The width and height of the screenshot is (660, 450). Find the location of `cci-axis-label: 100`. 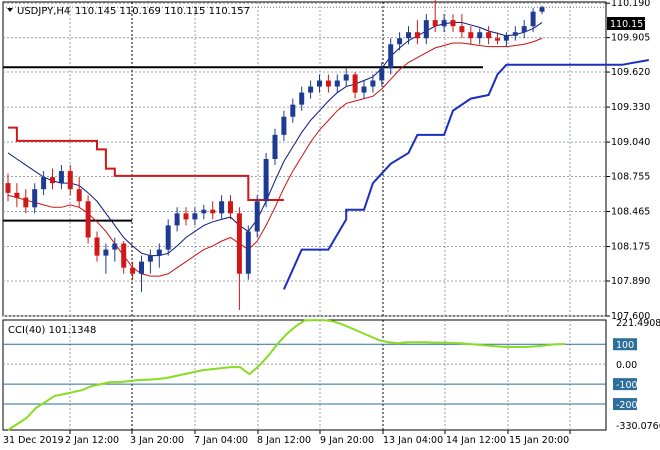

cci-axis-label: 100 is located at coordinates (625, 345).